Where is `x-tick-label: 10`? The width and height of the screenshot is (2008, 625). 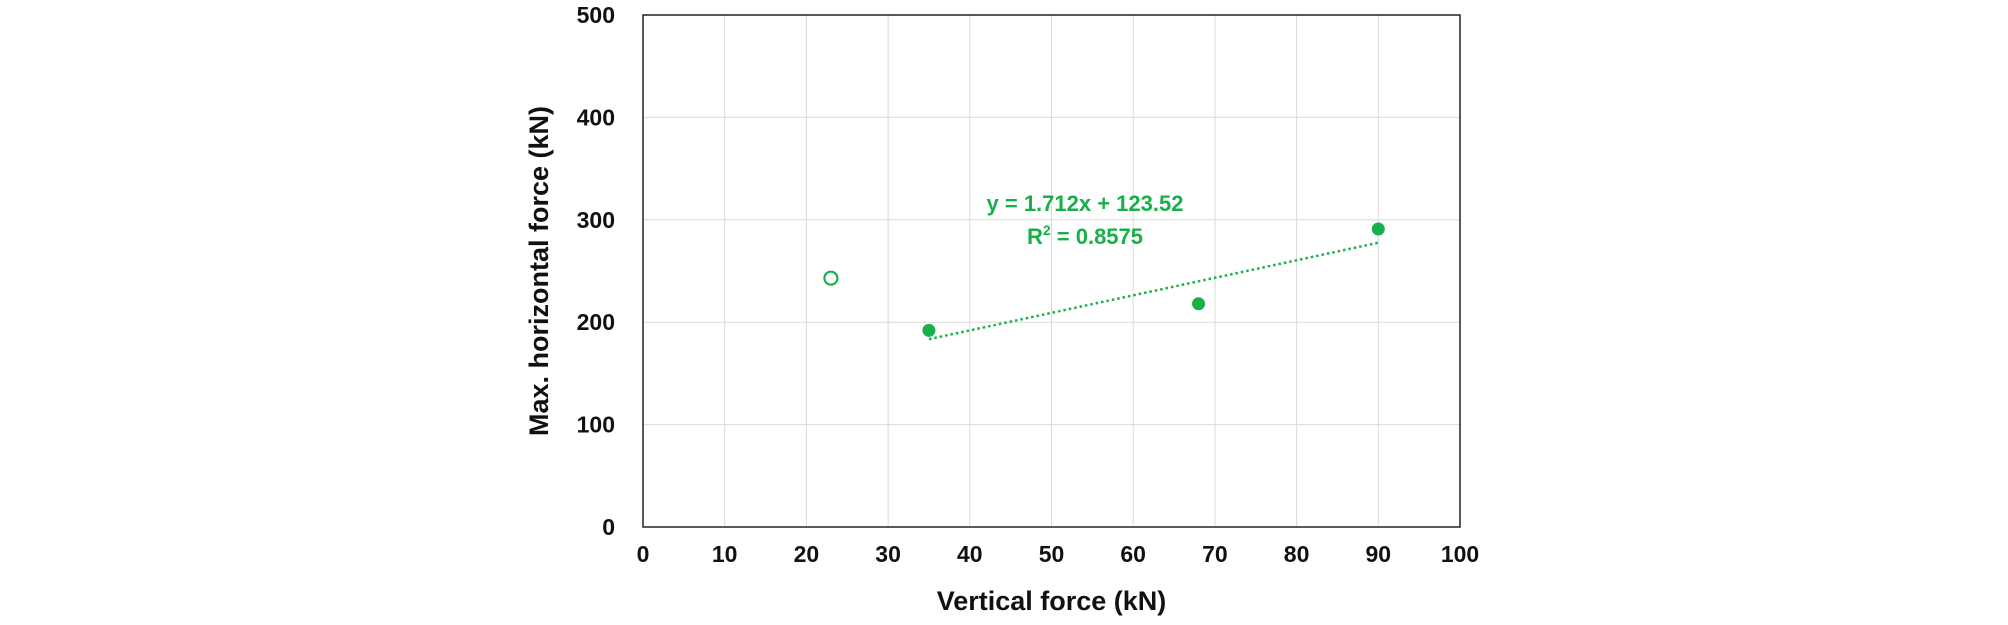 x-tick-label: 10 is located at coordinates (725, 554).